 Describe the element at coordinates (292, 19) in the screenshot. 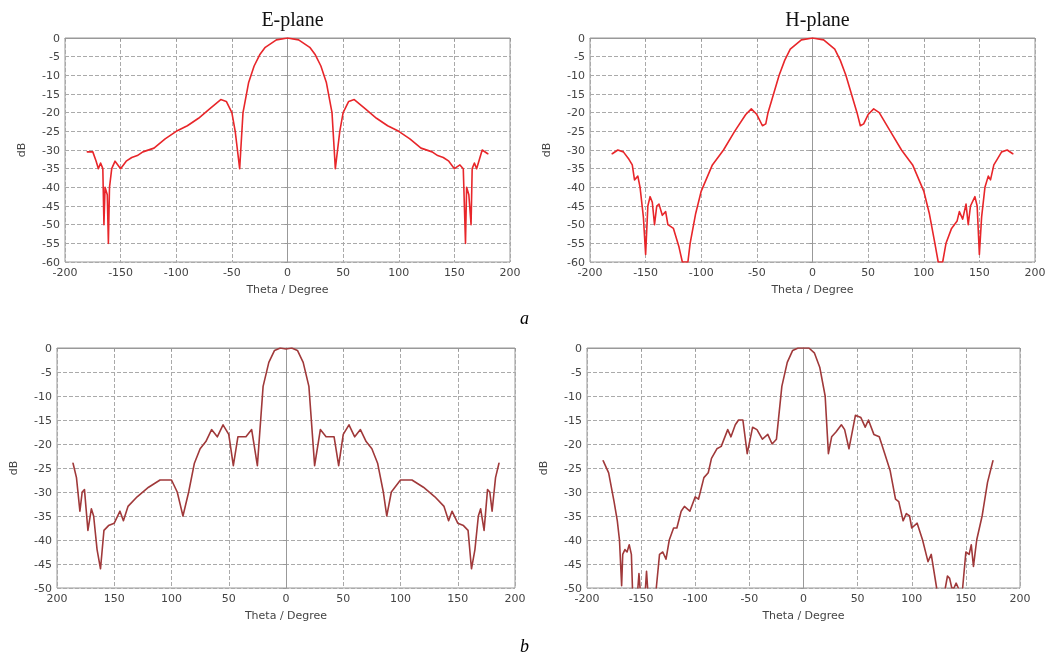

I see `chart-title: E-plane` at that location.